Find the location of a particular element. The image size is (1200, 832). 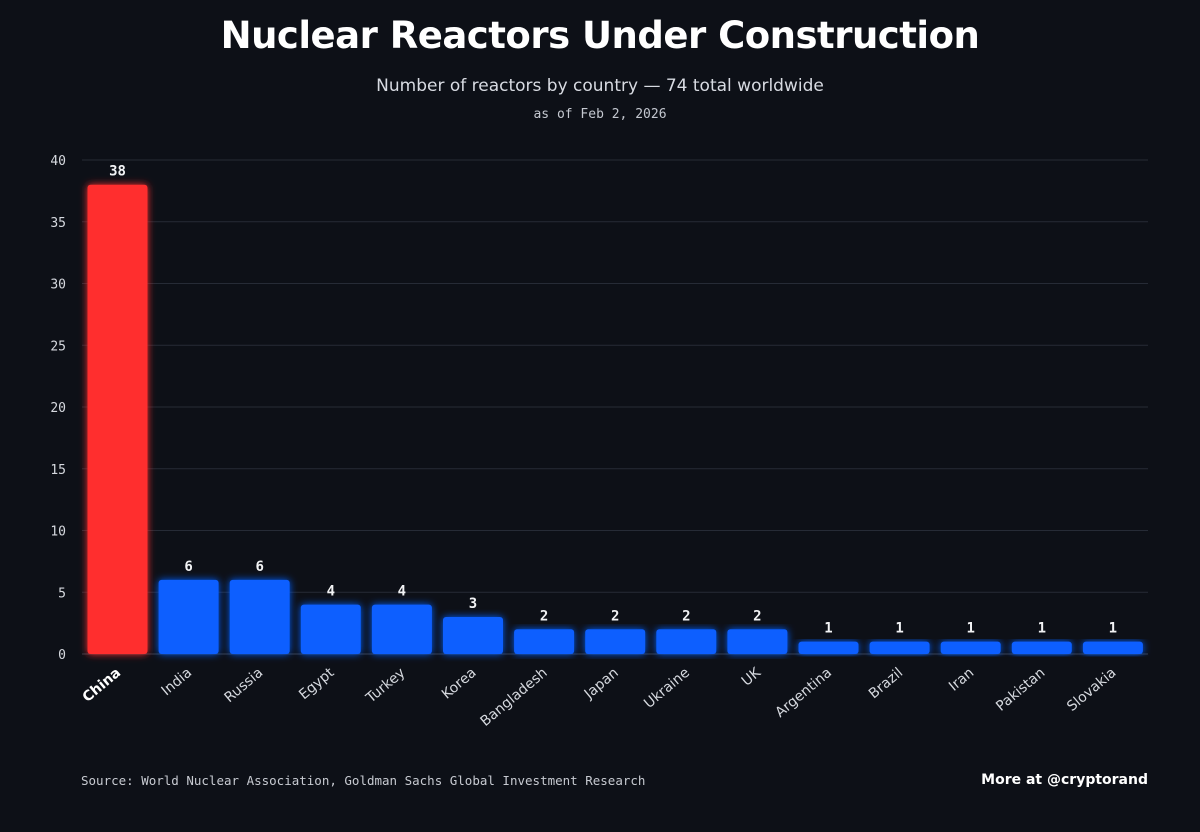

x-tick-label: Turkey is located at coordinates (386, 686).